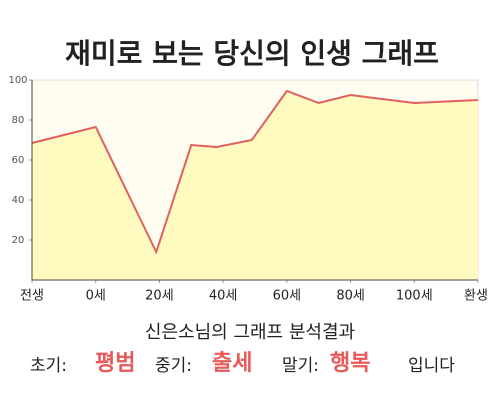 The image size is (500, 400). Describe the element at coordinates (32, 296) in the screenshot. I see `x-tick-label: 전생` at that location.